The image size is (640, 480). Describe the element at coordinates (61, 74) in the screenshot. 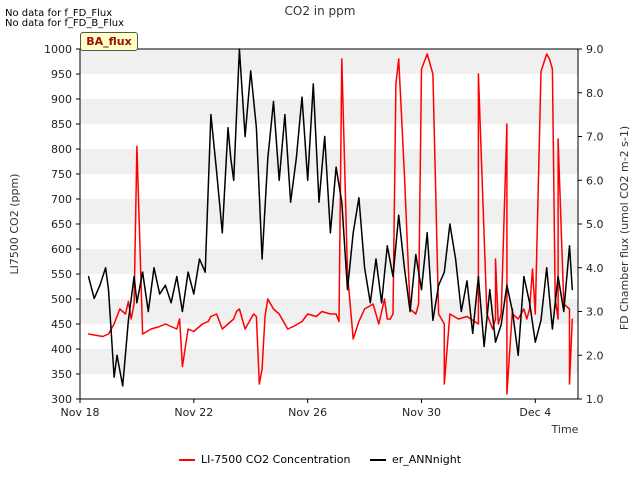

I see `y-tick-label: 950` at that location.